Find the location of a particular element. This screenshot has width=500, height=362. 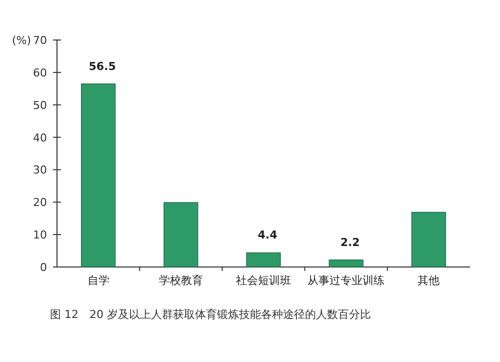

caption: 图 12 20 岁及以上人群获取体育锻炼技能各种途径的人数百分比 is located at coordinates (210, 314).